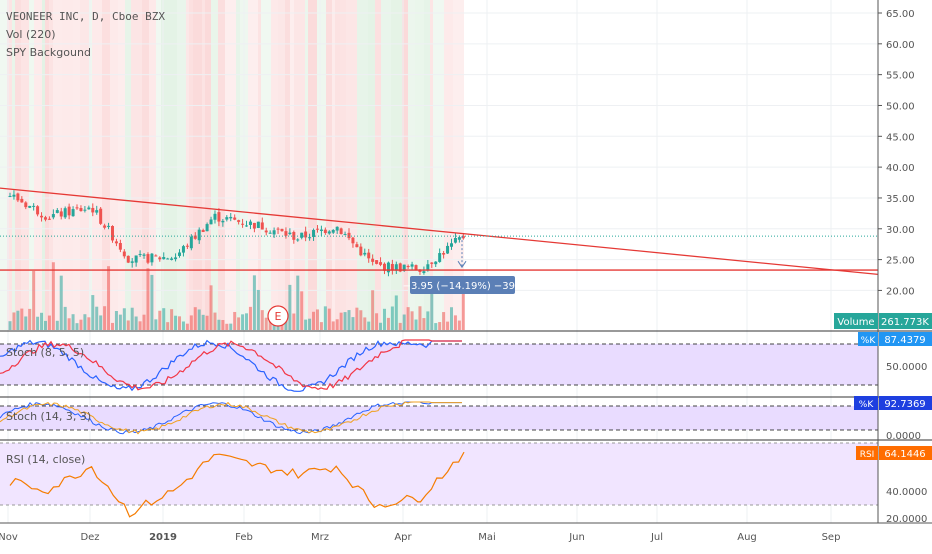 This screenshot has width=932, height=554. What do you see at coordinates (855, 322) in the screenshot?
I see `volume-badge-label: Volume` at bounding box center [855, 322].